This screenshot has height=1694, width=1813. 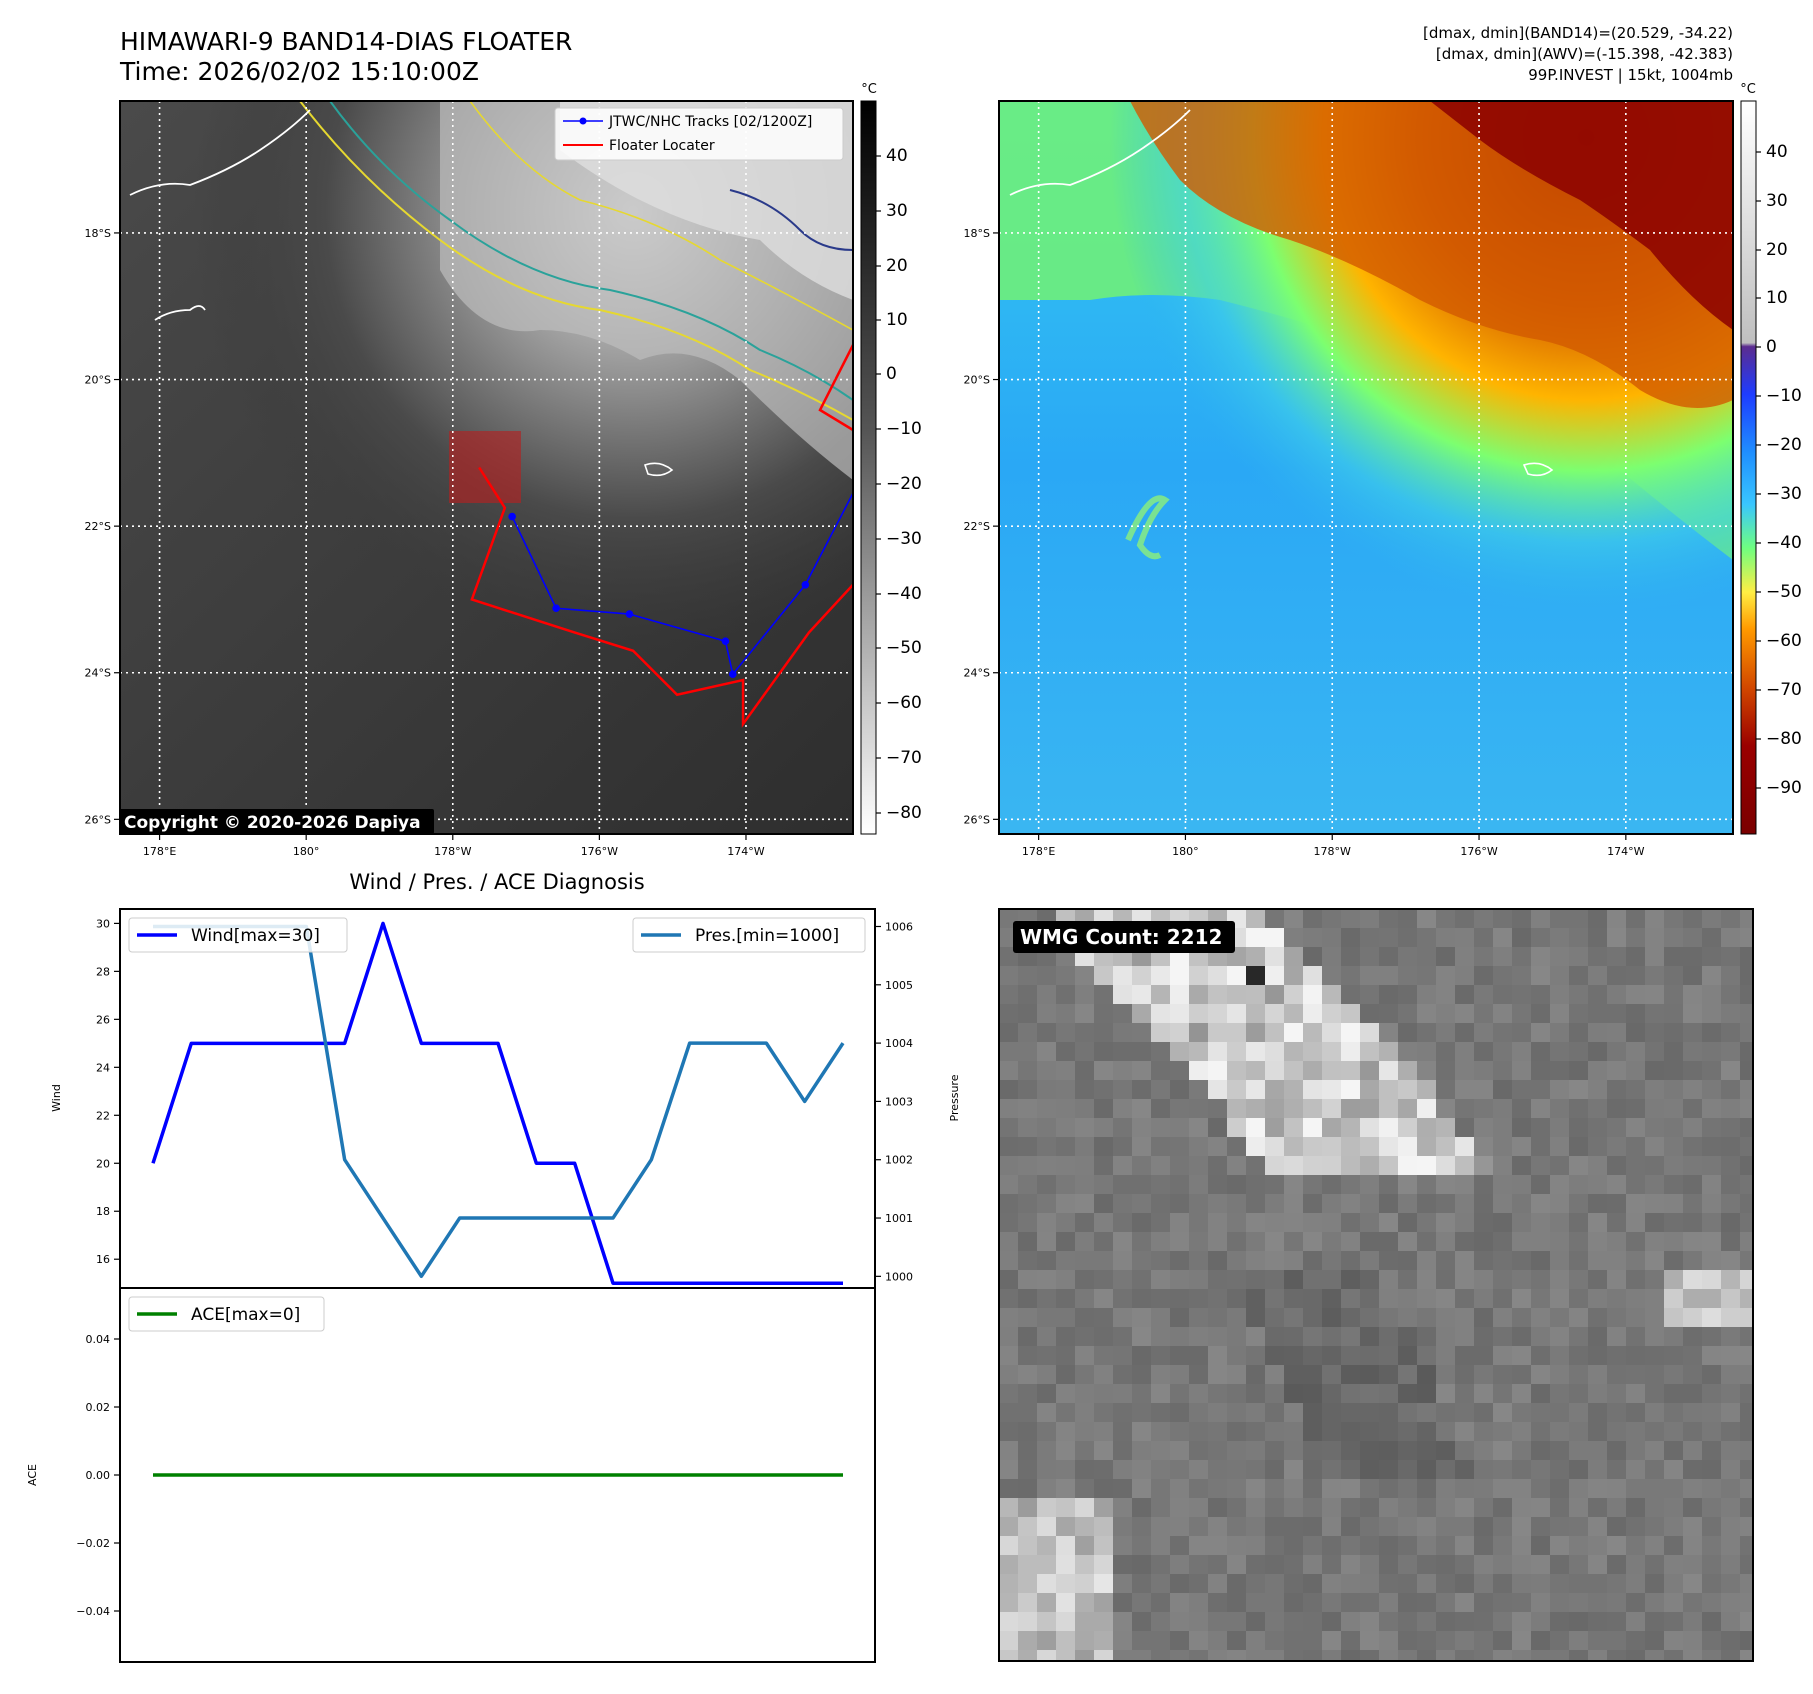 What do you see at coordinates (806, 585) in the screenshot?
I see `jtwc-track-point` at bounding box center [806, 585].